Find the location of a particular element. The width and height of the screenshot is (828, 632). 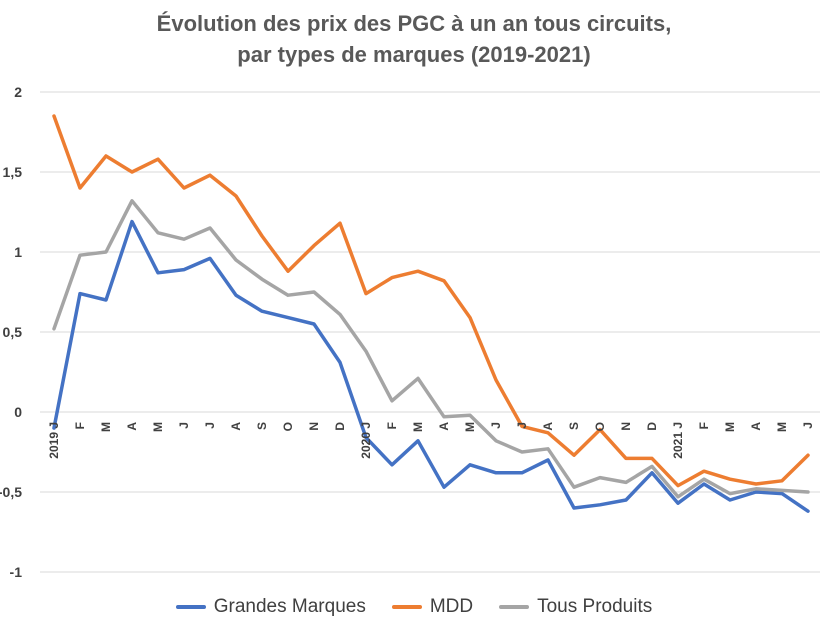

chart-title-line-2: par types de marques (2019-2021) is located at coordinates (414, 54).